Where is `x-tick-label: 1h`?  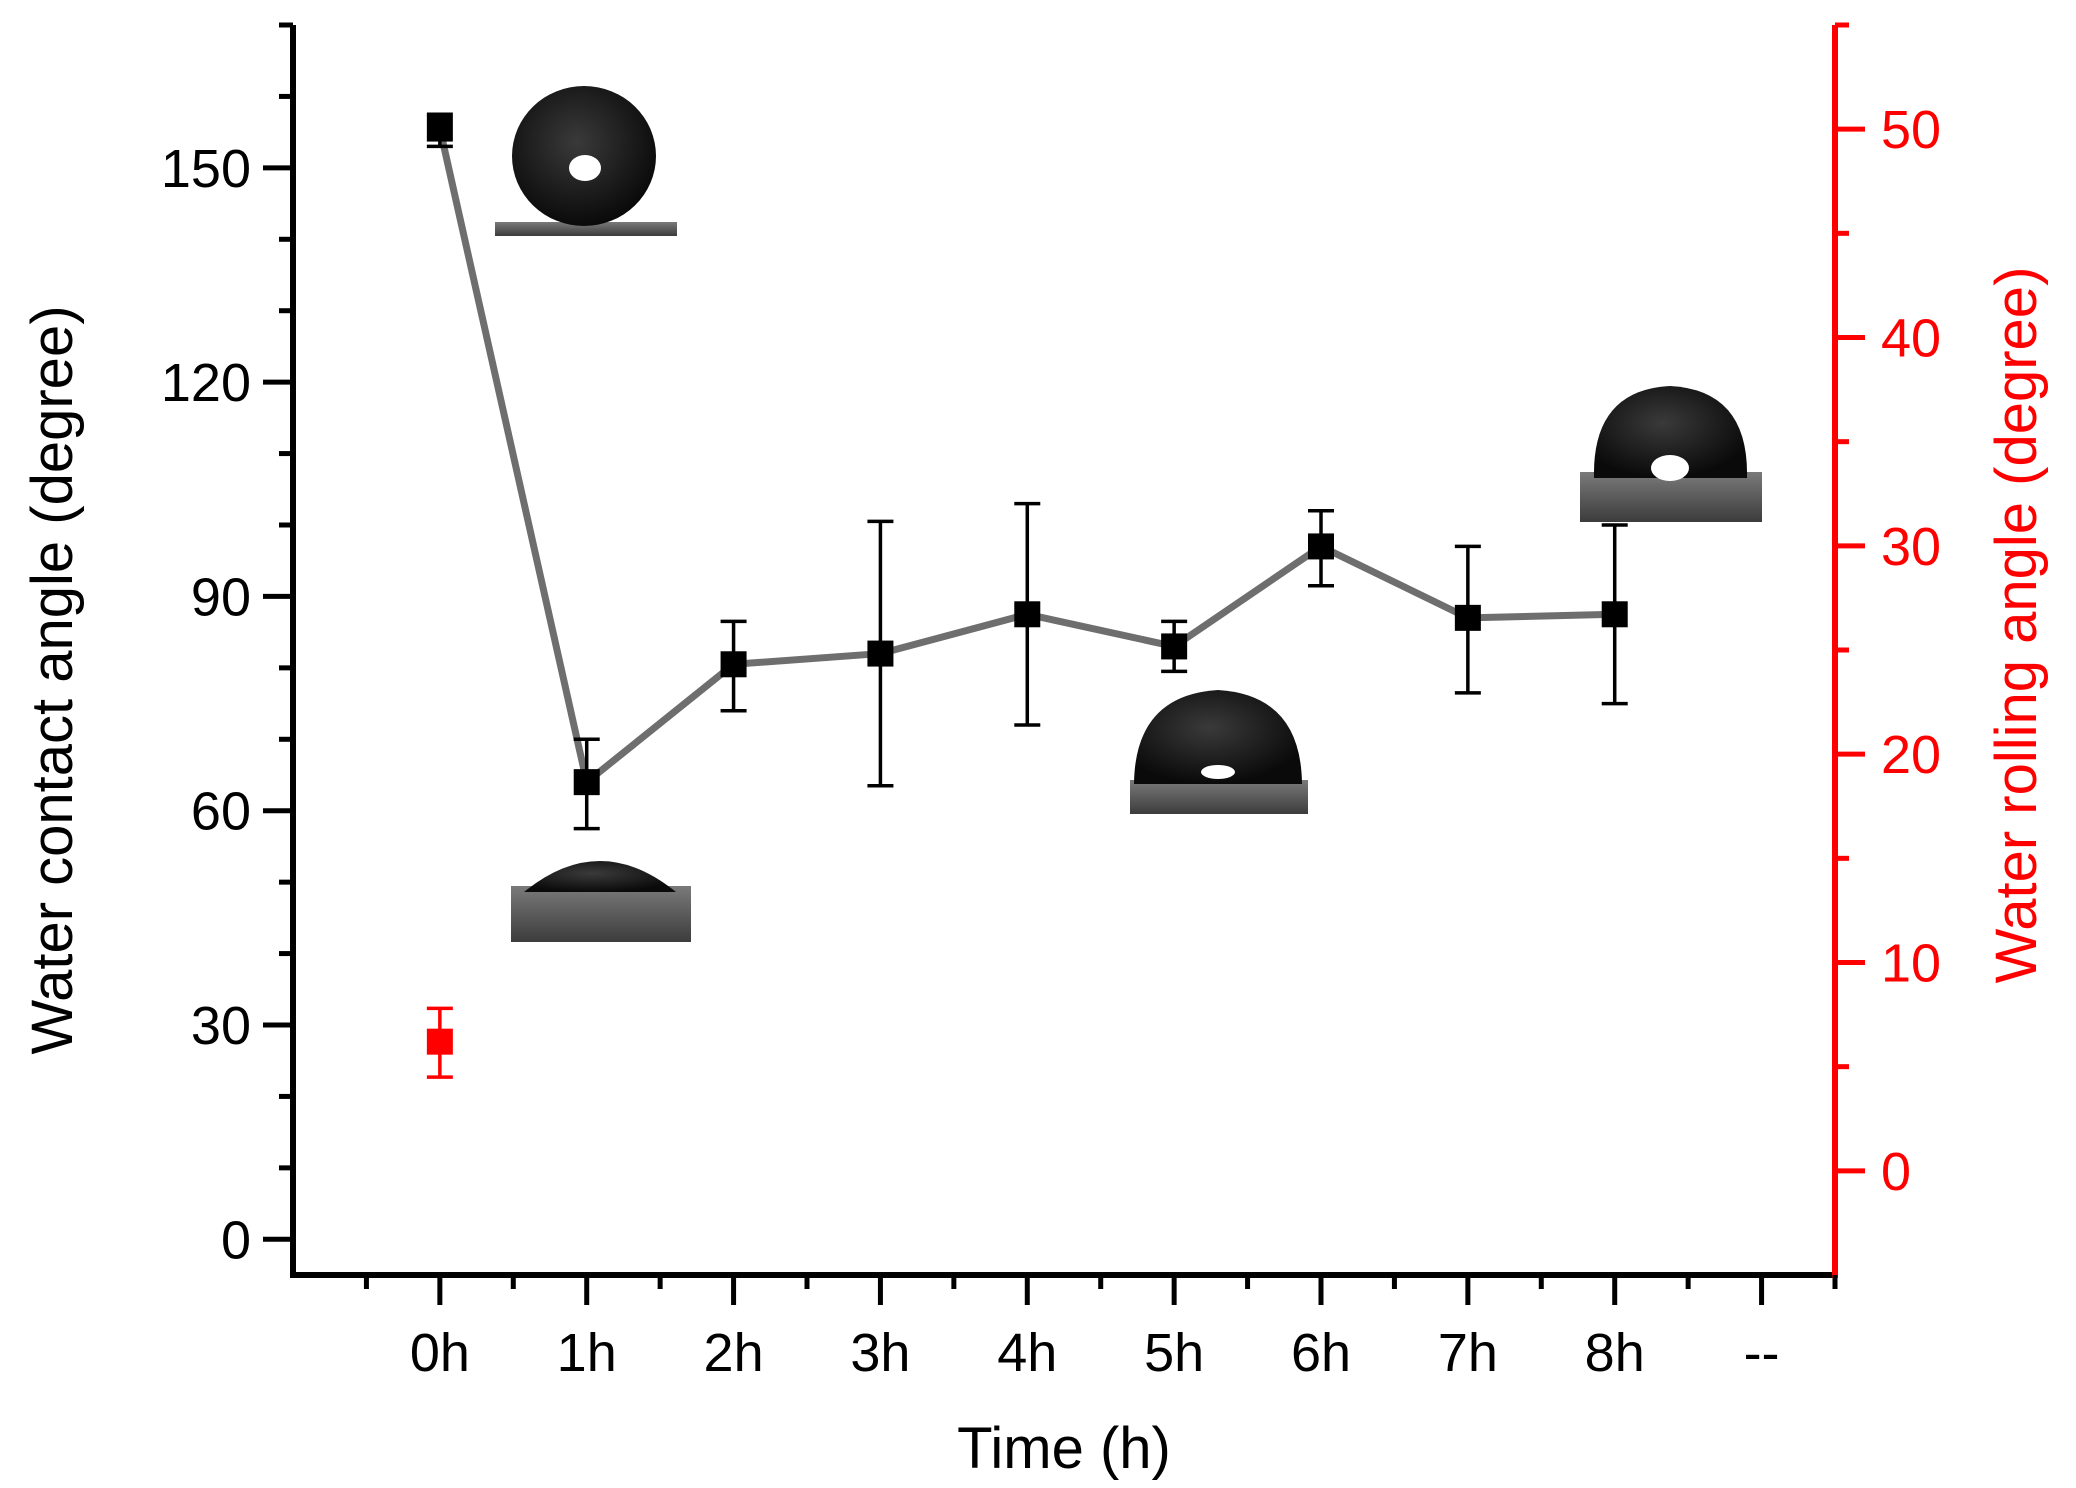 x-tick-label: 1h is located at coordinates (587, 1353).